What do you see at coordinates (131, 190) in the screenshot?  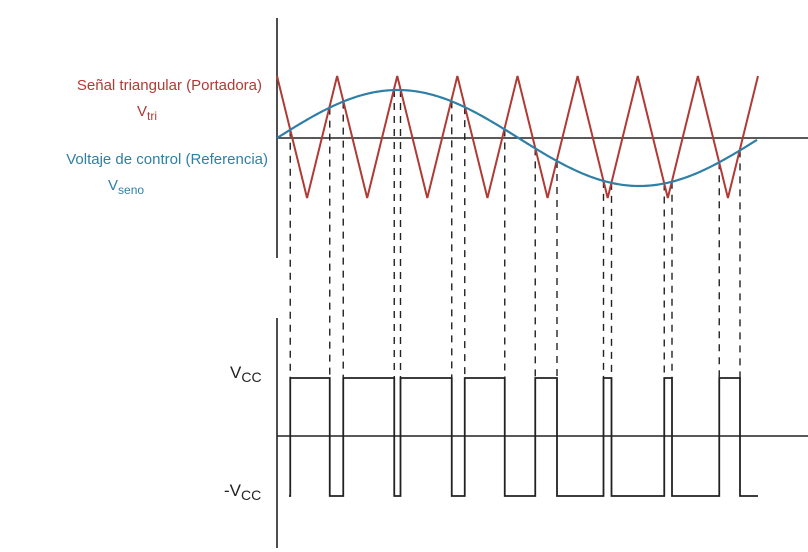 I see `reference-symbol-sub: seno` at bounding box center [131, 190].